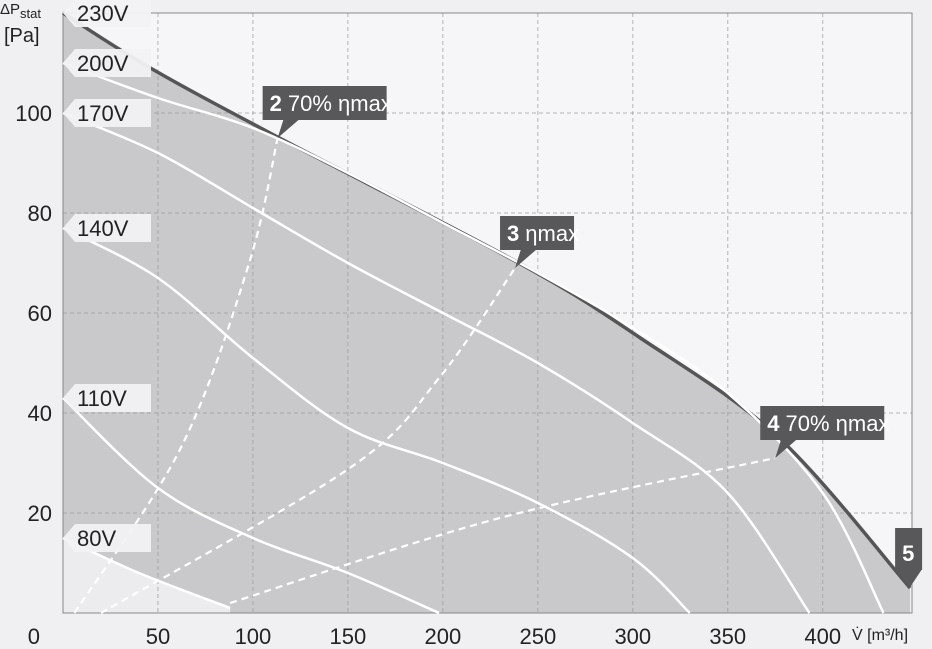  What do you see at coordinates (822, 636) in the screenshot?
I see `x-tick-label: 400` at bounding box center [822, 636].